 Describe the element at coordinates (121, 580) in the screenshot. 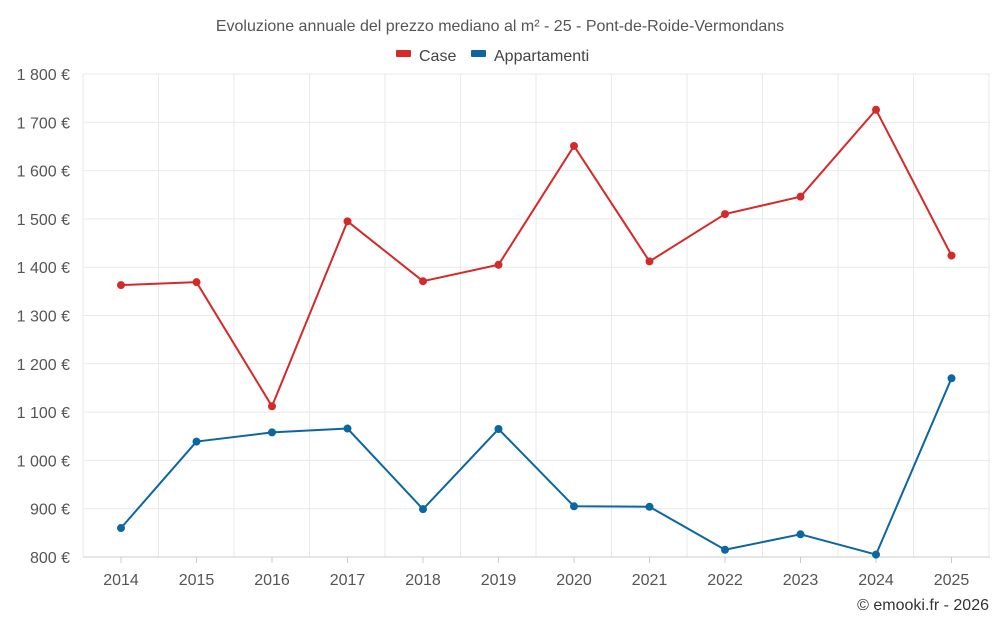

I see `x-tick-label: 2014` at that location.